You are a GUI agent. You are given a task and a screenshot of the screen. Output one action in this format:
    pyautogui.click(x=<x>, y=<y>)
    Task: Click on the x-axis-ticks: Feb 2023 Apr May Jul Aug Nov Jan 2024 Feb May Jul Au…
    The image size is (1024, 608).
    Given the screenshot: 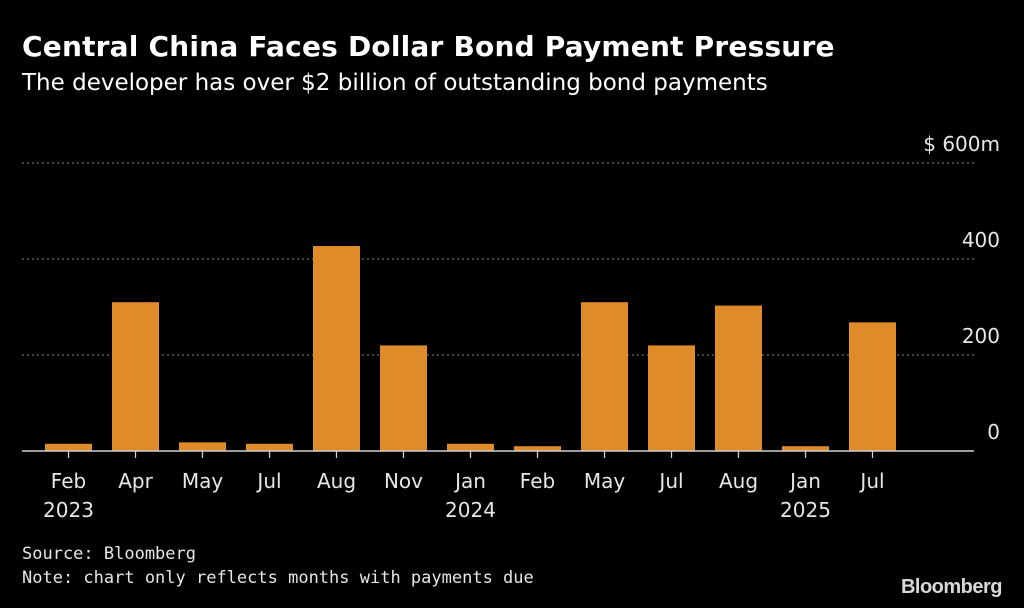 What is the action you would take?
    pyautogui.click(x=464, y=486)
    